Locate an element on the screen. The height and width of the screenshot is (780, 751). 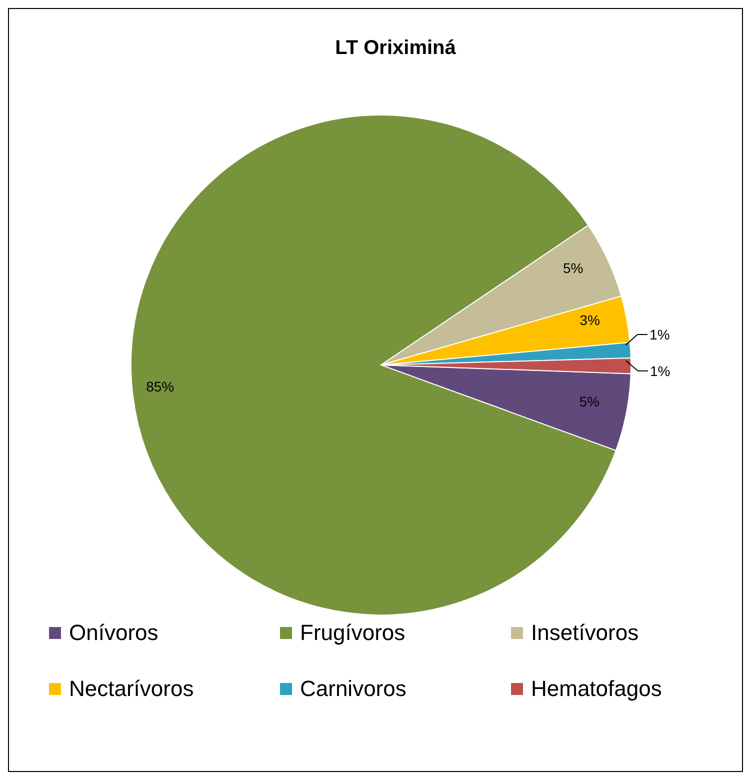
data-label: 85% is located at coordinates (160, 386).